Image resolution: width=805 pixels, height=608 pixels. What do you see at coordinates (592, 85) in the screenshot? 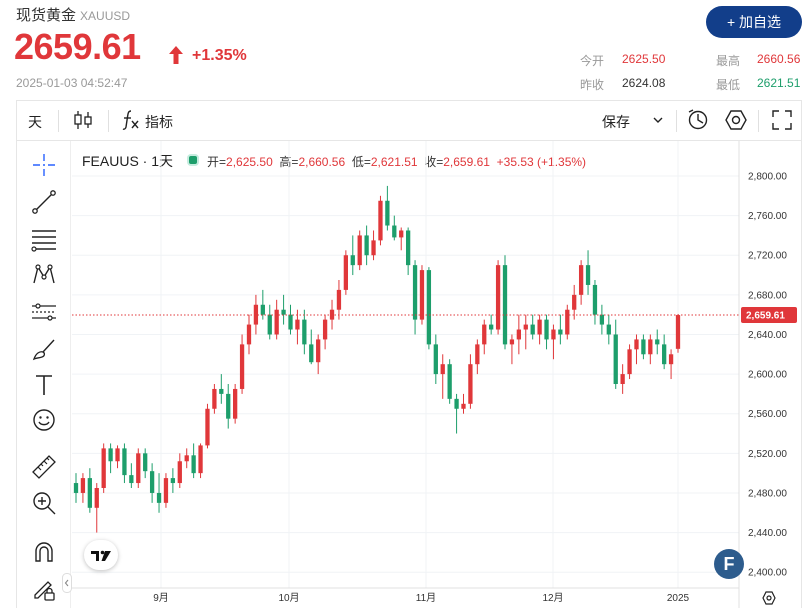
I see `prev-close-label: 昨收` at bounding box center [592, 85].